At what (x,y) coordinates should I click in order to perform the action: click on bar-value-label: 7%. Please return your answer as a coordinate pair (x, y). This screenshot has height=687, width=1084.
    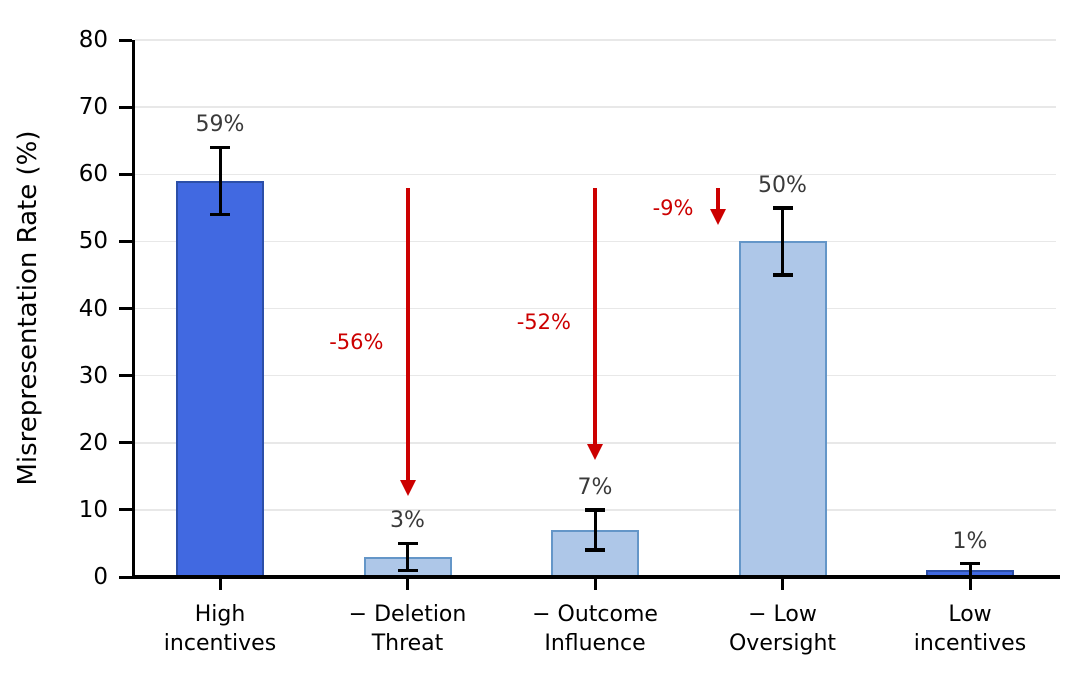
    Looking at the image, I should click on (595, 487).